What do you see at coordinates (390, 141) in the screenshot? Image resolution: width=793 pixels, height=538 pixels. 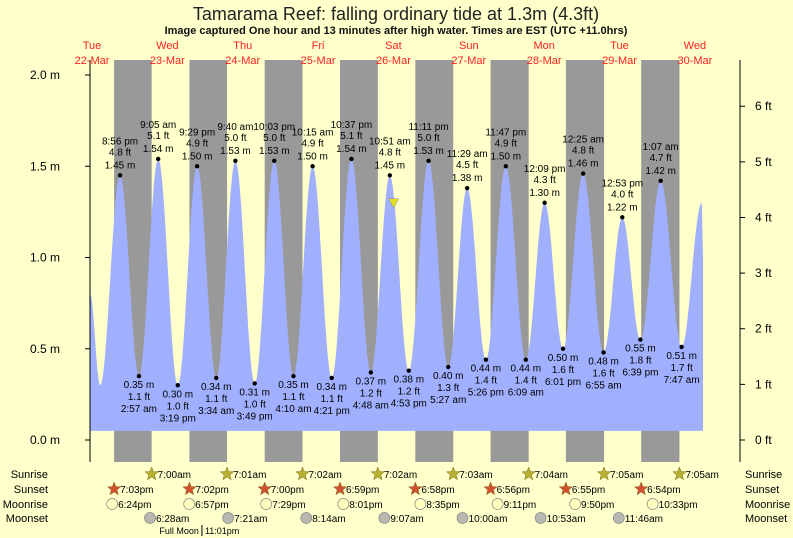 I see `high-tide-time: 10:51 am` at bounding box center [390, 141].